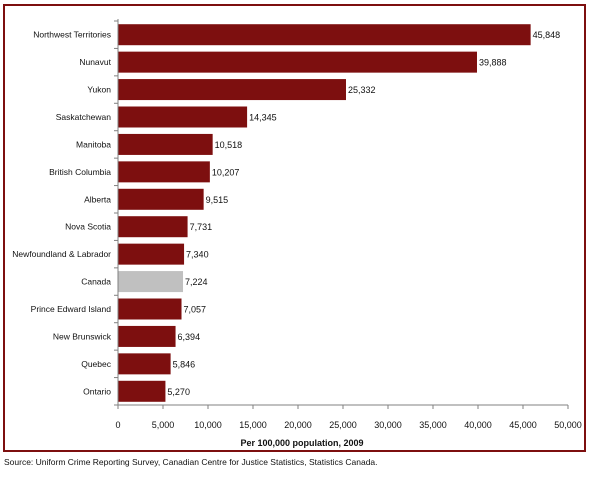  I want to click on bar-canada, so click(151, 282).